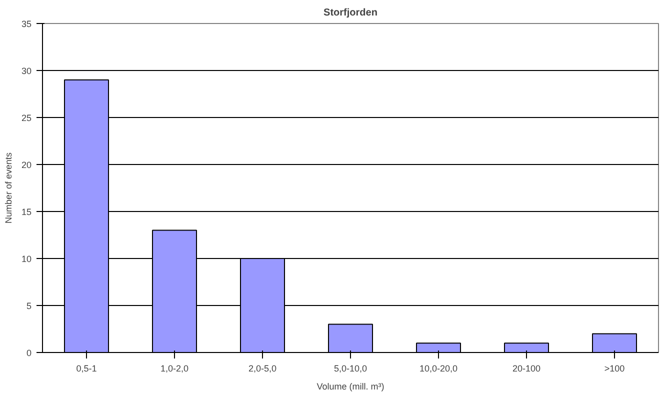  I want to click on x-tick-label: 20-100, so click(526, 369).